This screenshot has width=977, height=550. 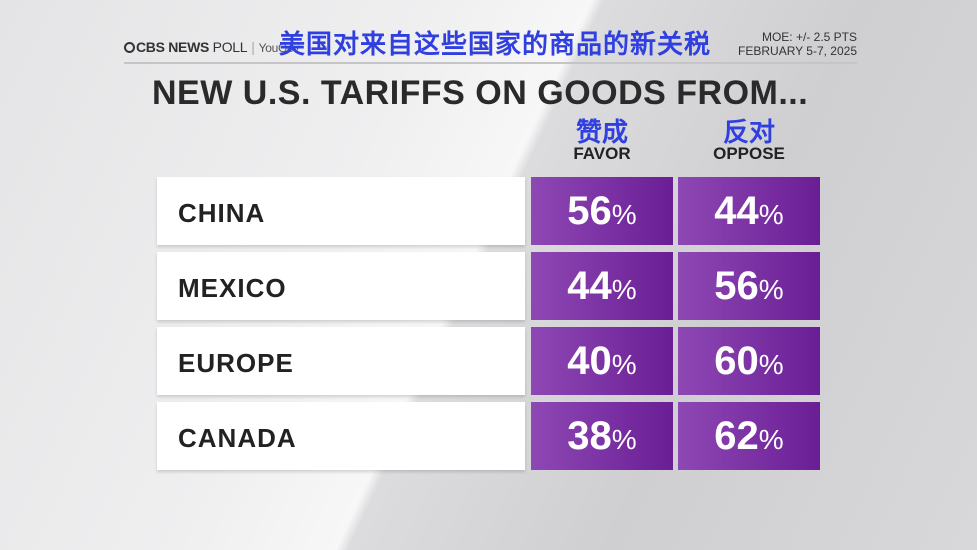 What do you see at coordinates (341, 436) in the screenshot?
I see `row-label: CANADA` at bounding box center [341, 436].